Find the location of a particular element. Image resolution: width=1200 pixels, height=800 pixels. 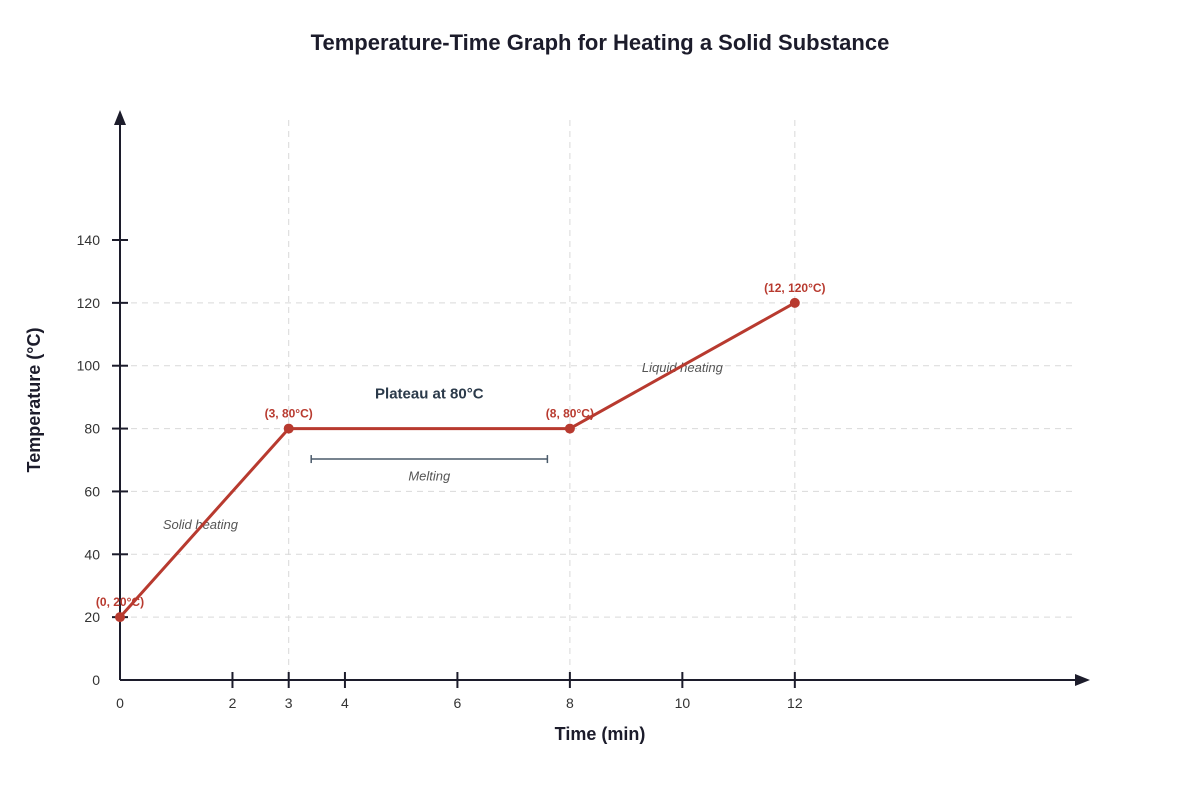

data-point-label: (12, 120°C) is located at coordinates (795, 288).